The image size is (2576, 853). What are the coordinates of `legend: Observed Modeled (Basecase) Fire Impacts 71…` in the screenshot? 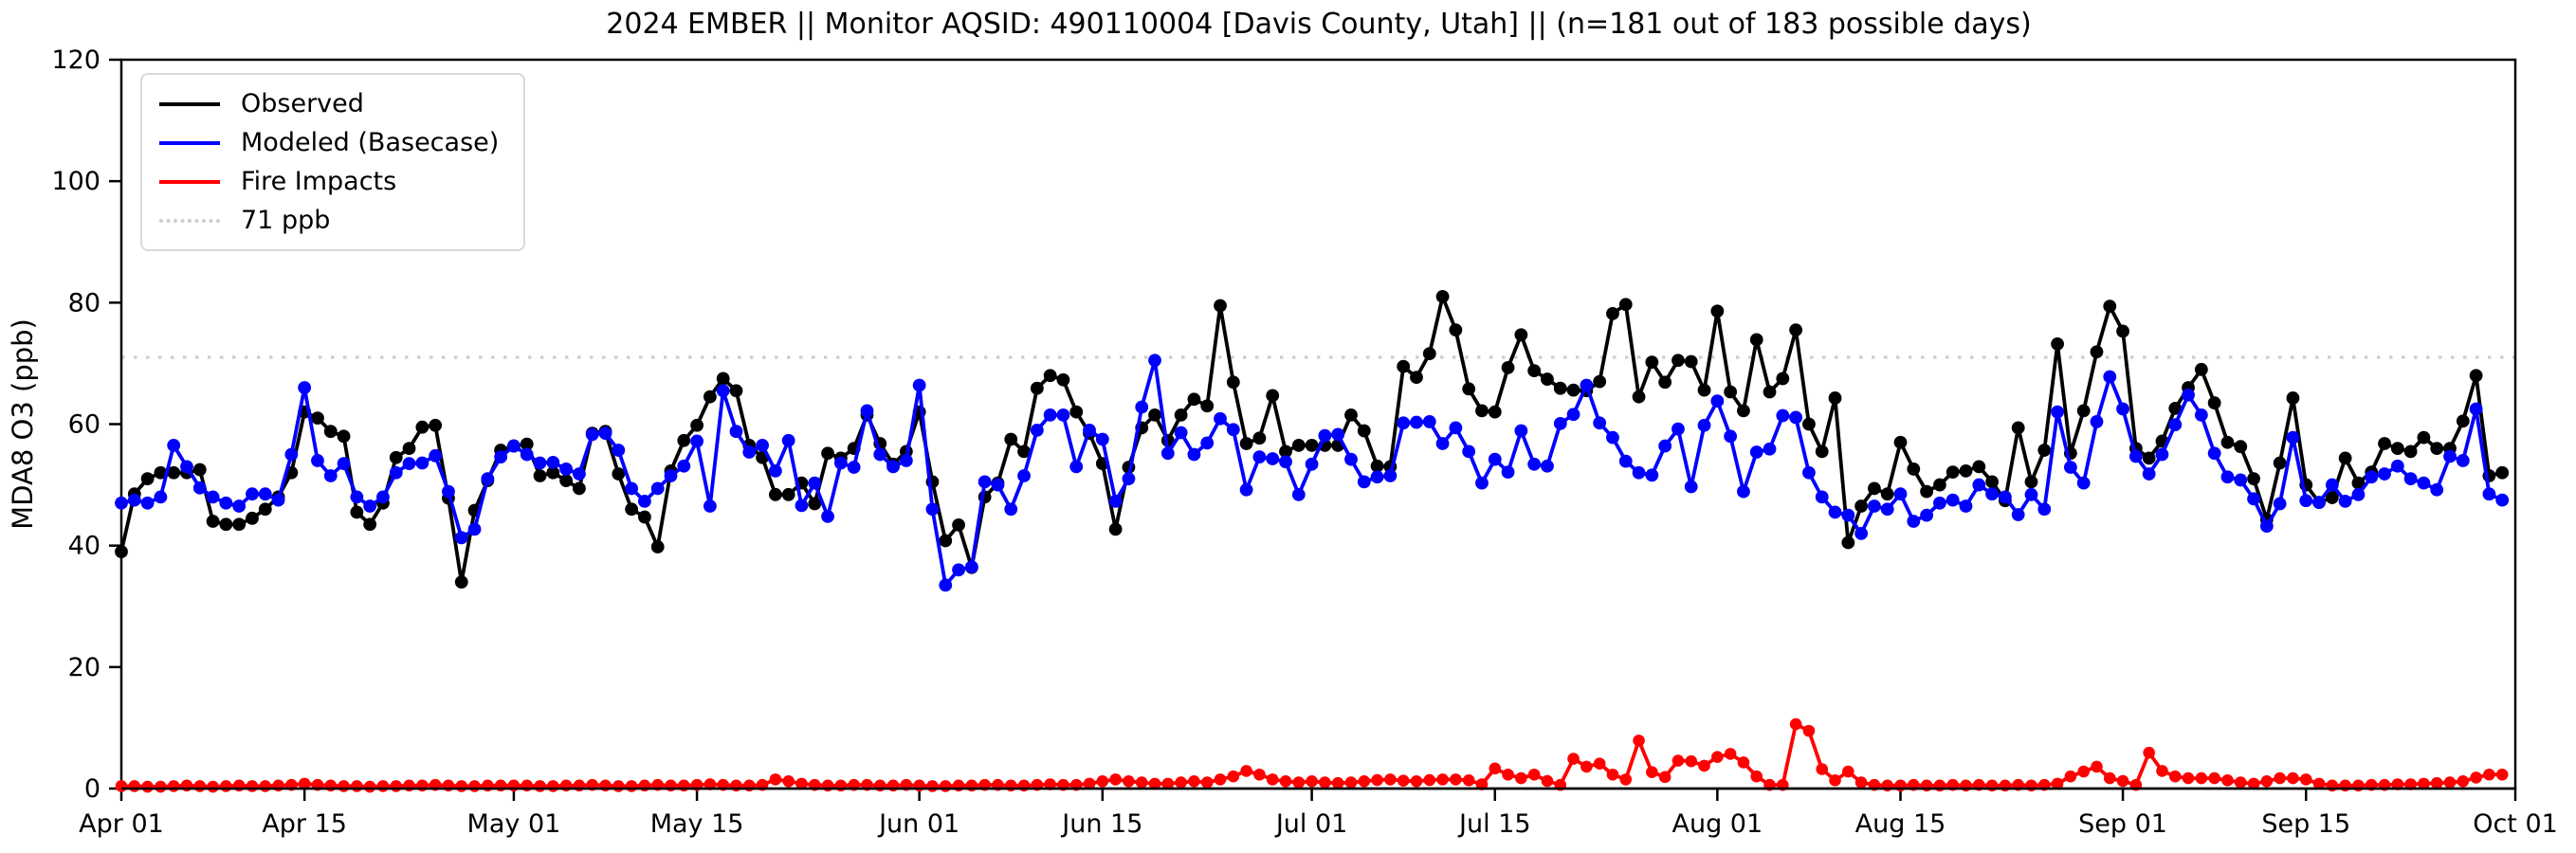 It's located at (333, 162).